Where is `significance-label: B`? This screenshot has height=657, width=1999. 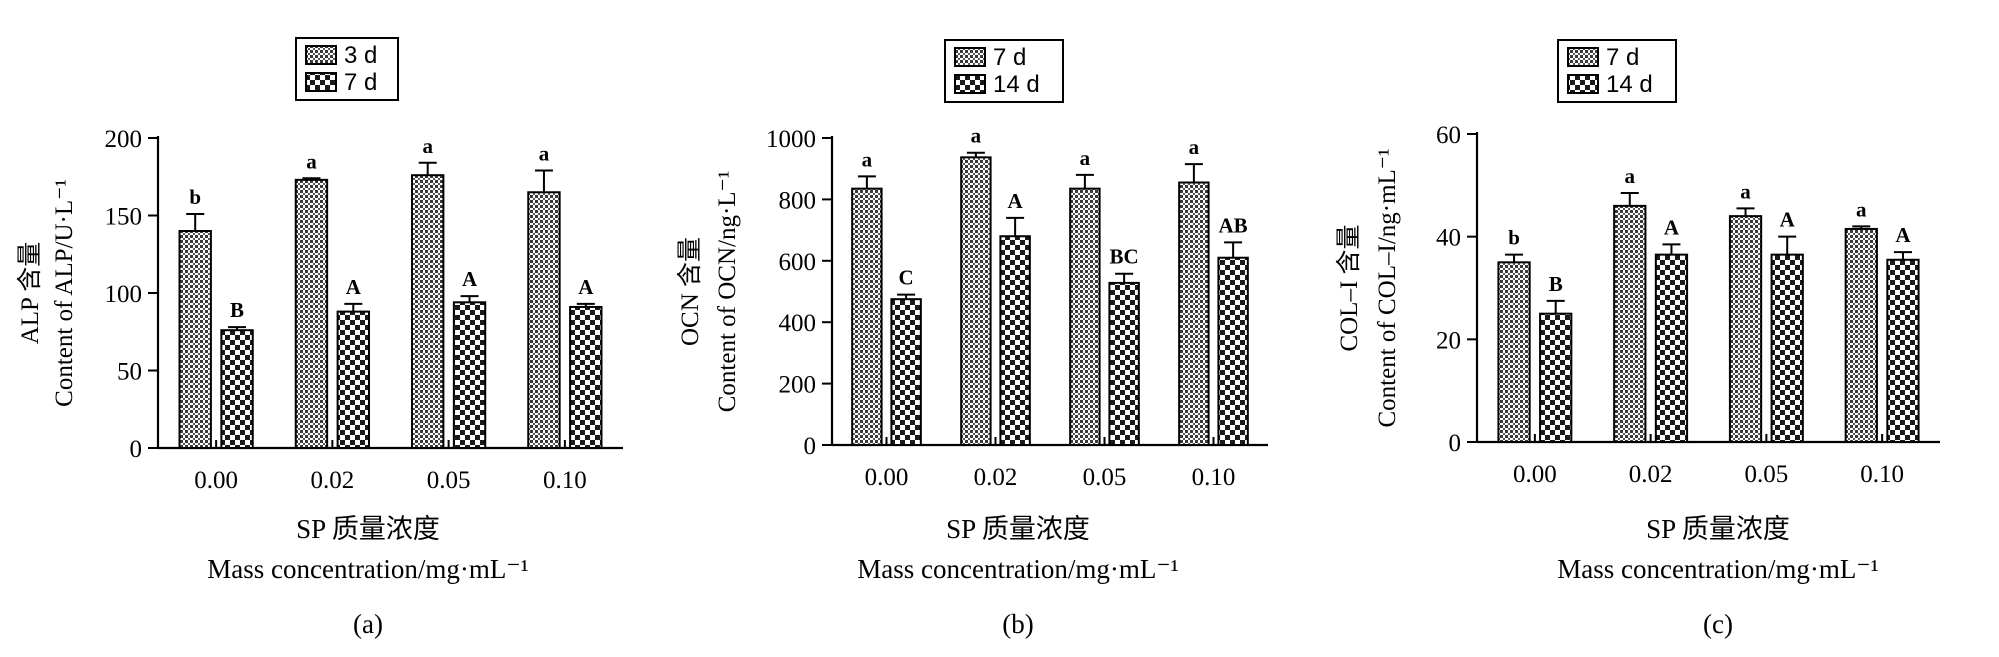 significance-label: B is located at coordinates (237, 310).